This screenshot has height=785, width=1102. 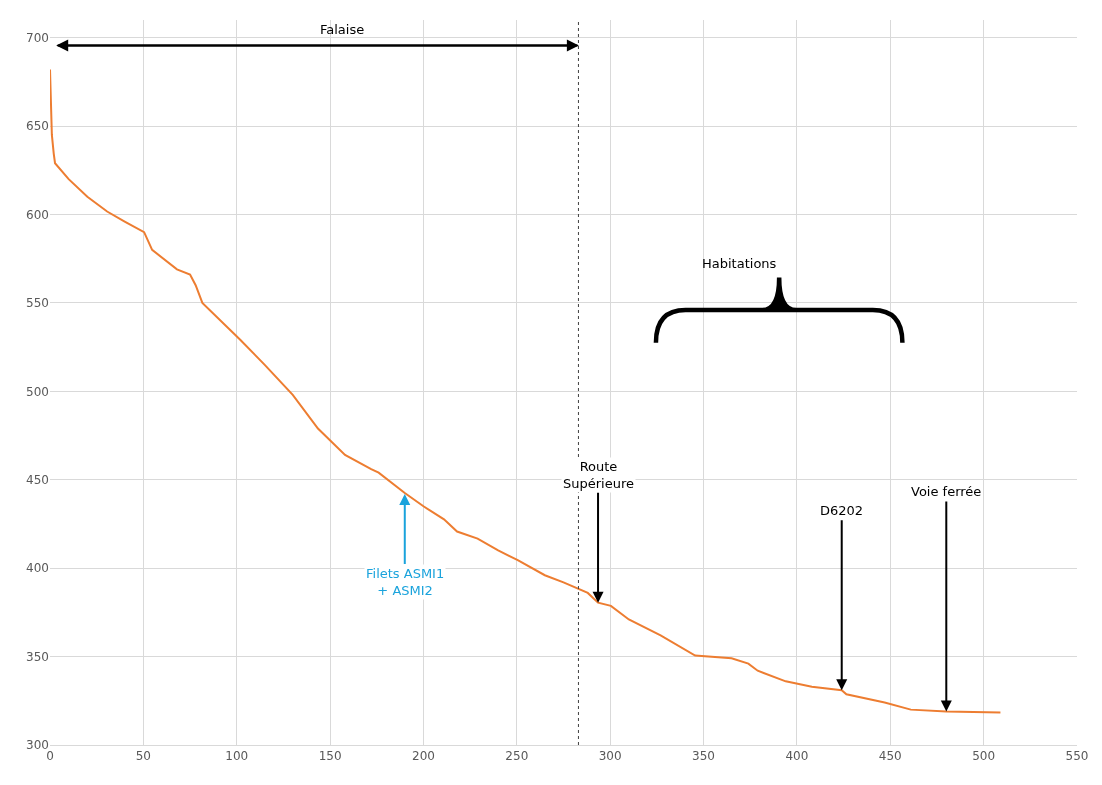 What do you see at coordinates (797, 756) in the screenshot?
I see `x-tick-label: 400` at bounding box center [797, 756].